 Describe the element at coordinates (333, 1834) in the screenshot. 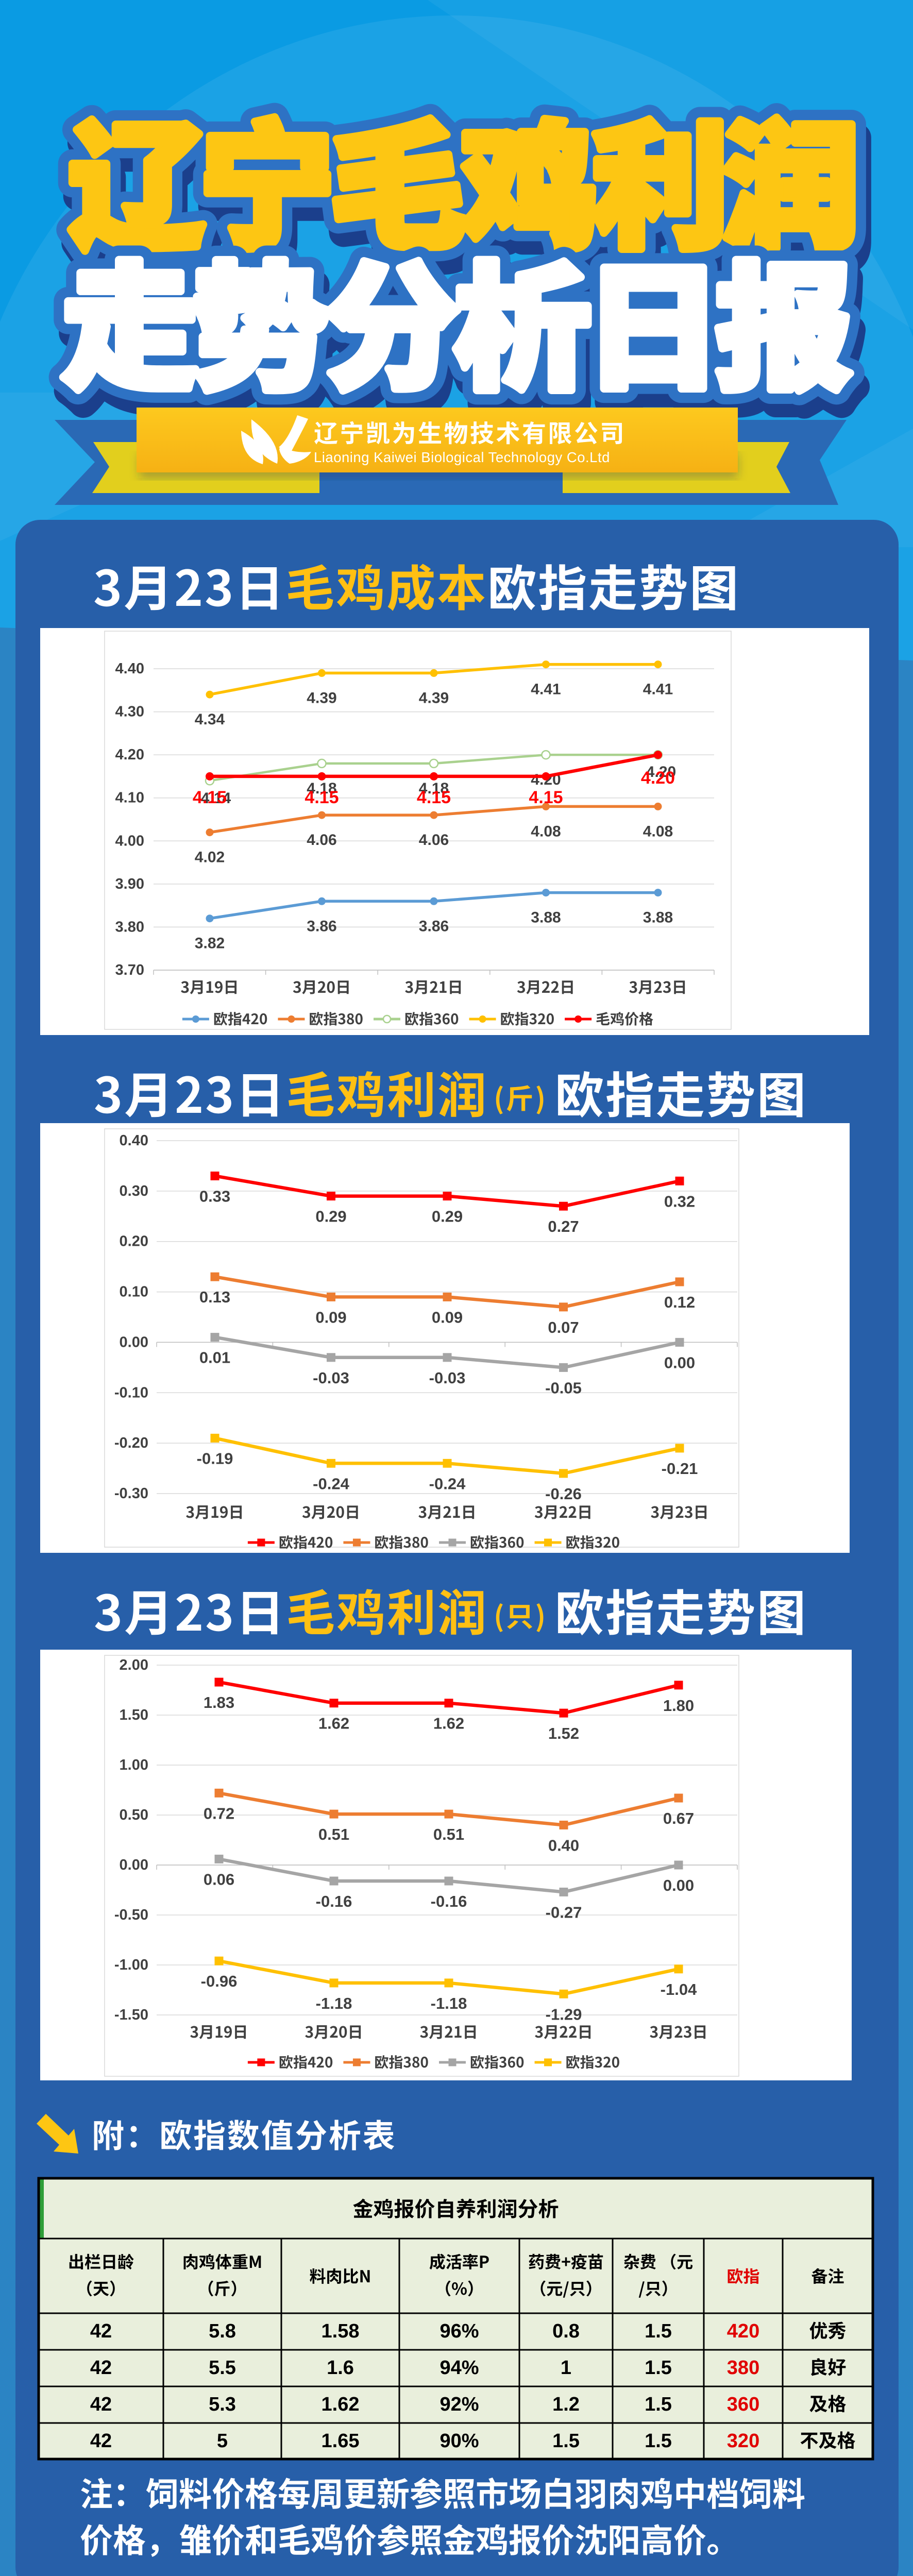

I see `svg-text: 0.51` at that location.